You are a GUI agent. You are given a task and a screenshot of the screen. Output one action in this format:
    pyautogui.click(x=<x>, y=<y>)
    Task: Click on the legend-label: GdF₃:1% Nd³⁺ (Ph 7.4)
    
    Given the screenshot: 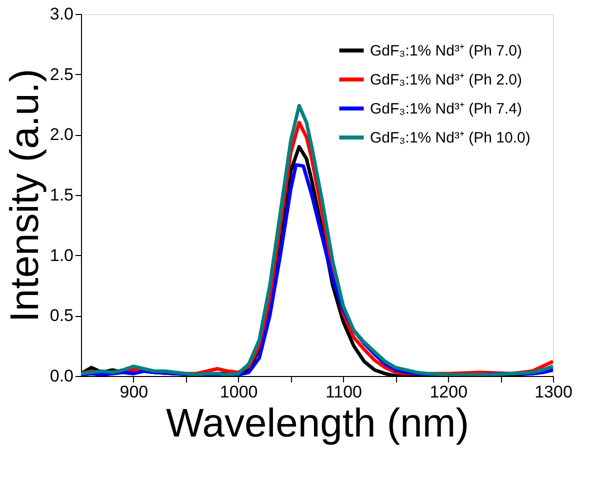 What is the action you would take?
    pyautogui.click(x=446, y=109)
    